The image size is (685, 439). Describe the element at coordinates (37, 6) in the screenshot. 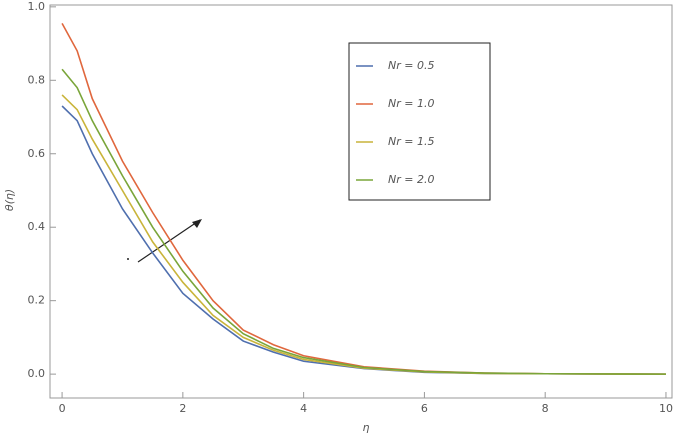

I see `y-tick-label: 1.0` at that location.